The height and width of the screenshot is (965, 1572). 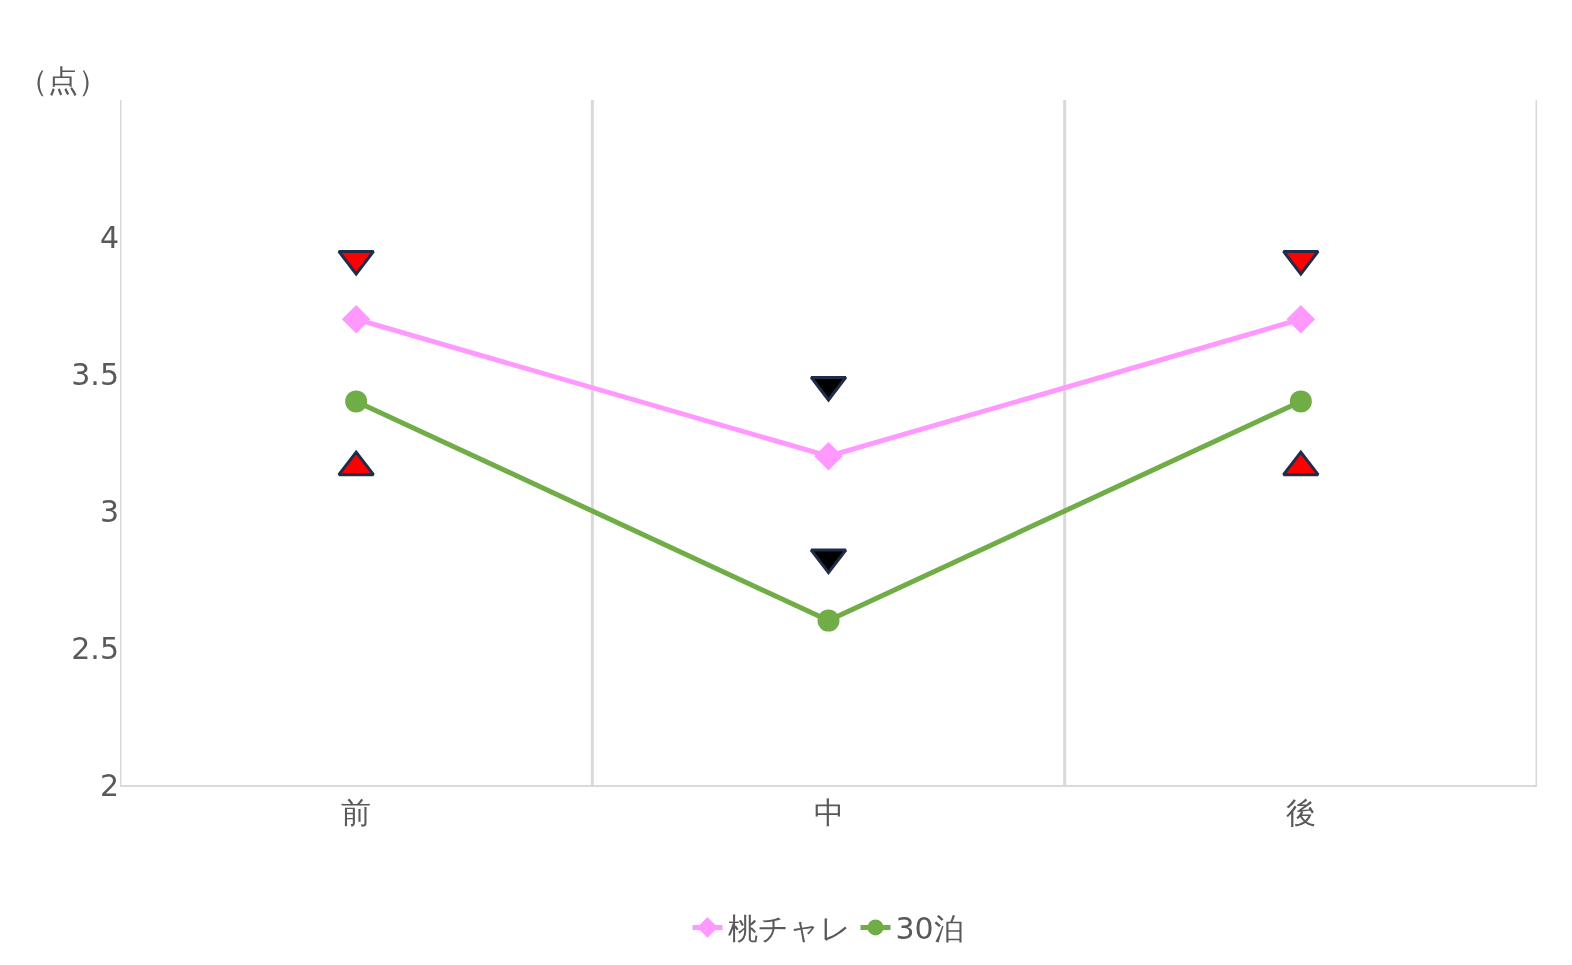 I want to click on y-tick-label: 3, so click(x=109, y=511).